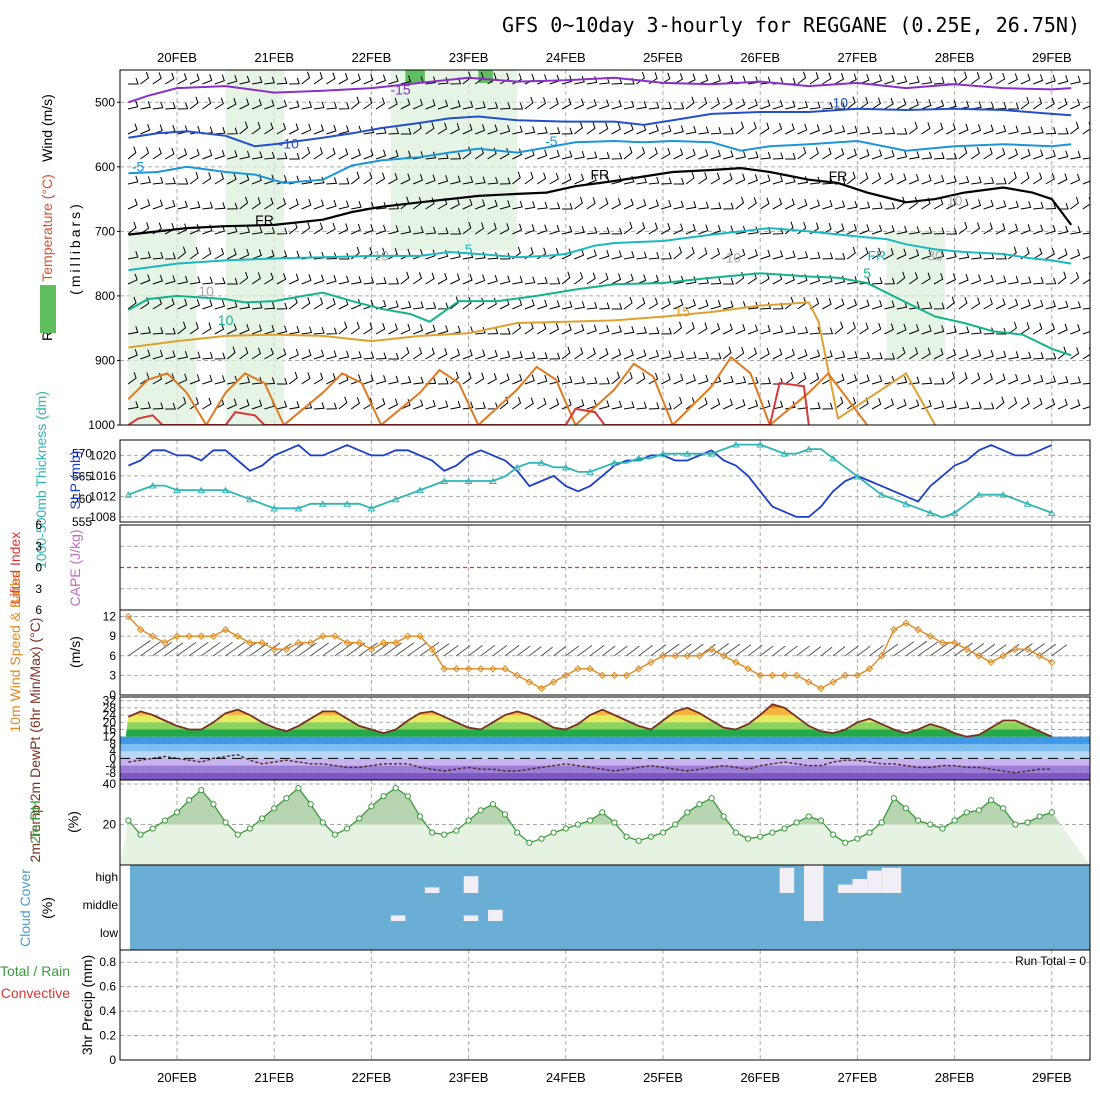 The image size is (1100, 1100). I want to click on isotherm-label: FR, so click(599, 175).